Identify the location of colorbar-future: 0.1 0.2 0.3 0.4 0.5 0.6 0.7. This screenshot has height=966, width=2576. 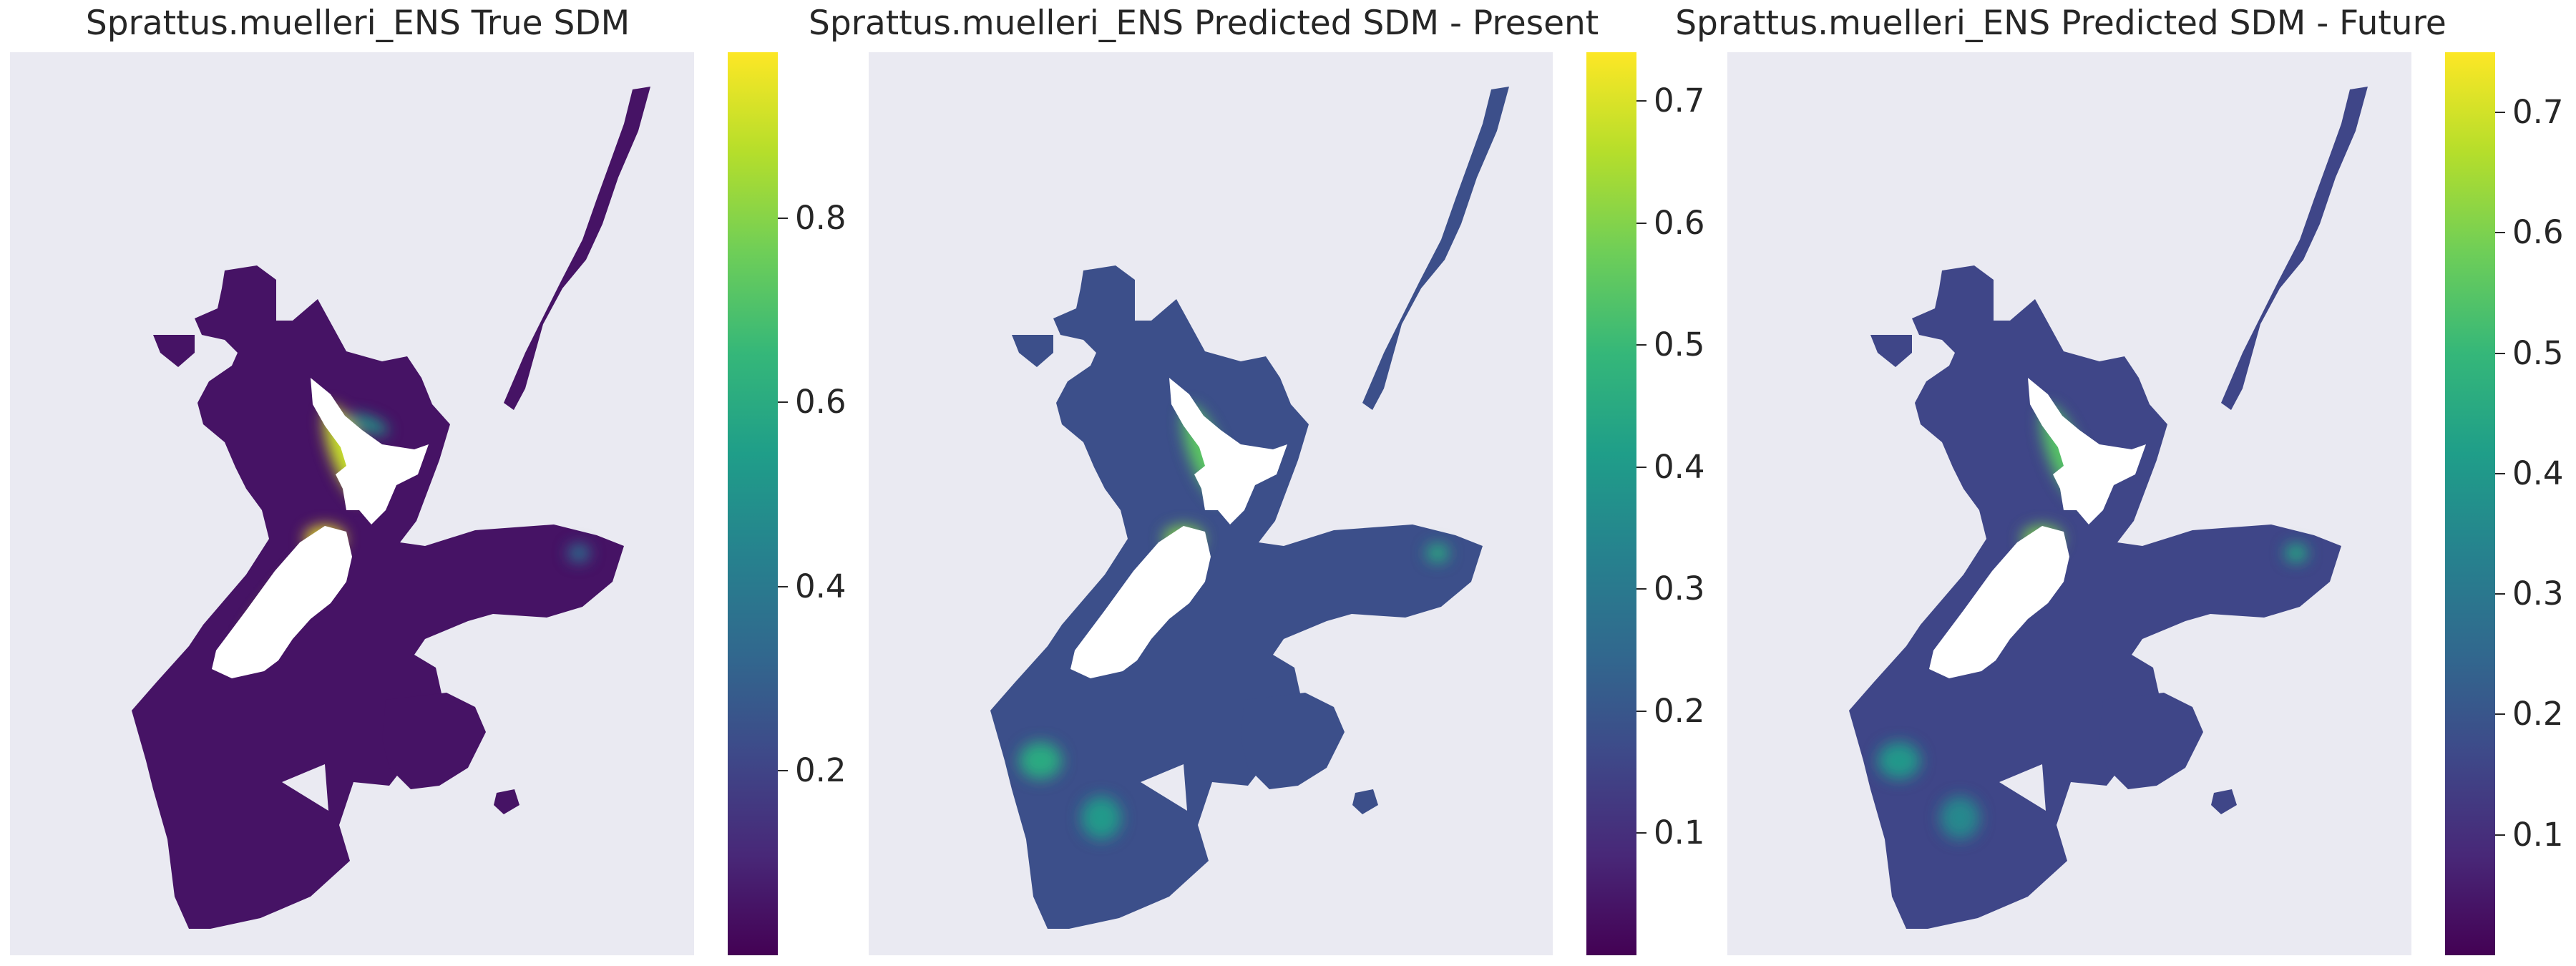
(2504, 503).